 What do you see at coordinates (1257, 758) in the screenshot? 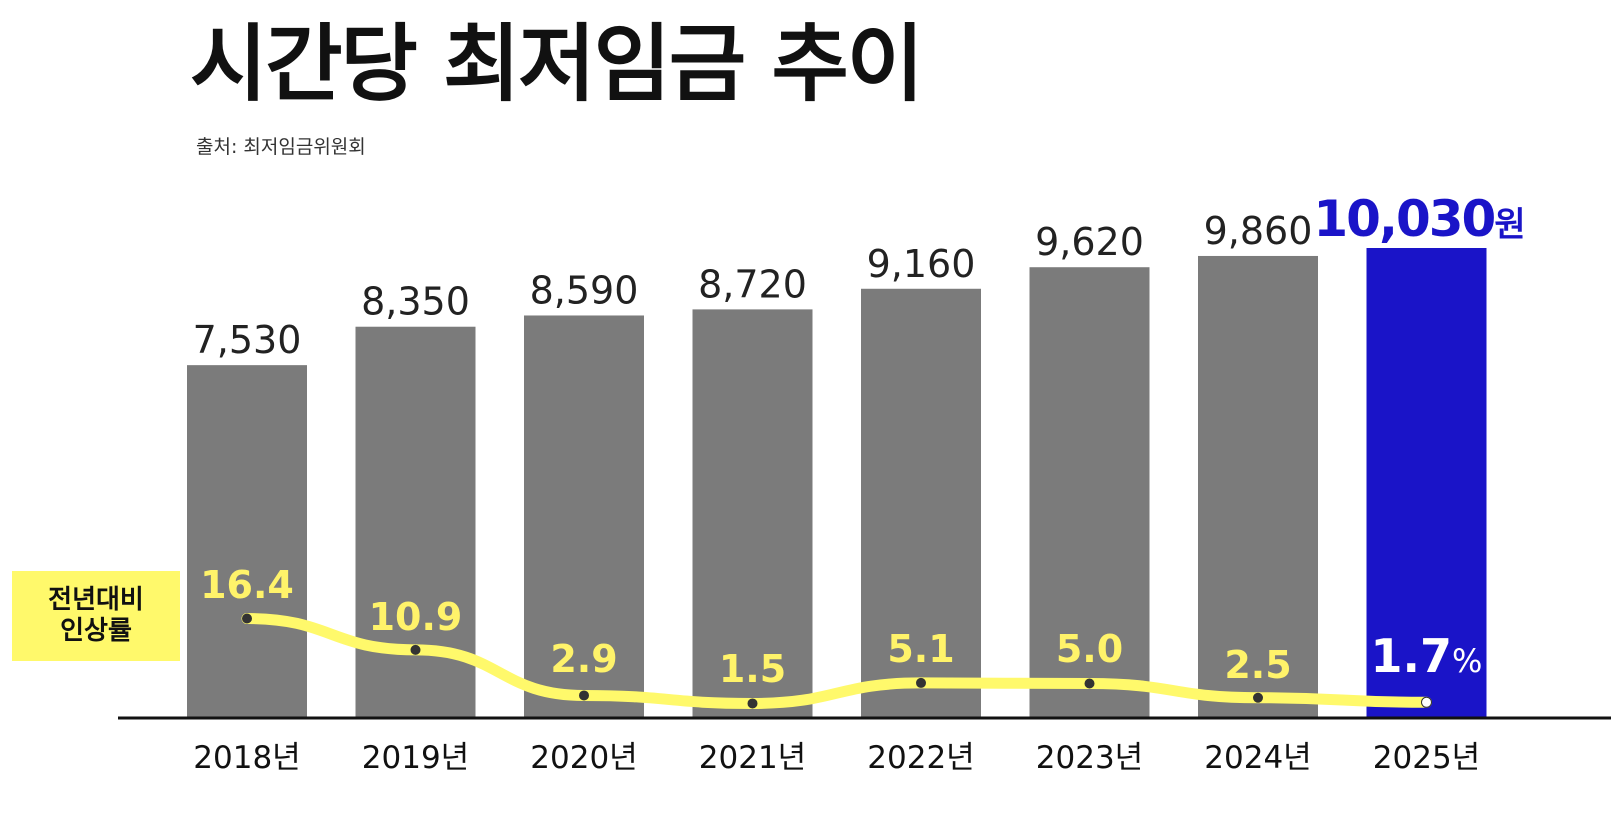
I see `x-tick-label-6: 2024년` at bounding box center [1257, 758].